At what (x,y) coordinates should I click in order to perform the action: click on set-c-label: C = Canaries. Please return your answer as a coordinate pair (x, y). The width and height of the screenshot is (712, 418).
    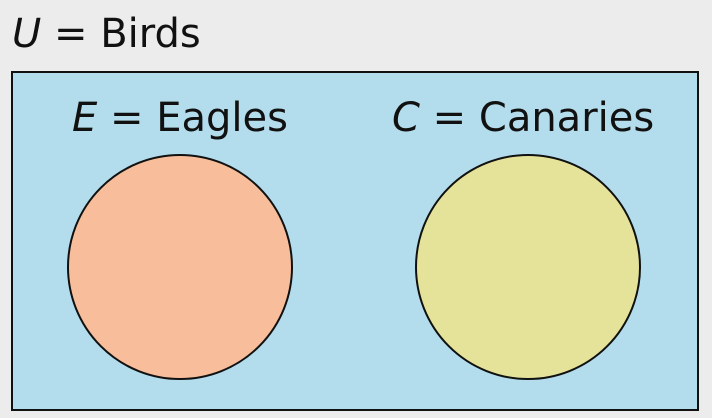
    Looking at the image, I should click on (523, 118).